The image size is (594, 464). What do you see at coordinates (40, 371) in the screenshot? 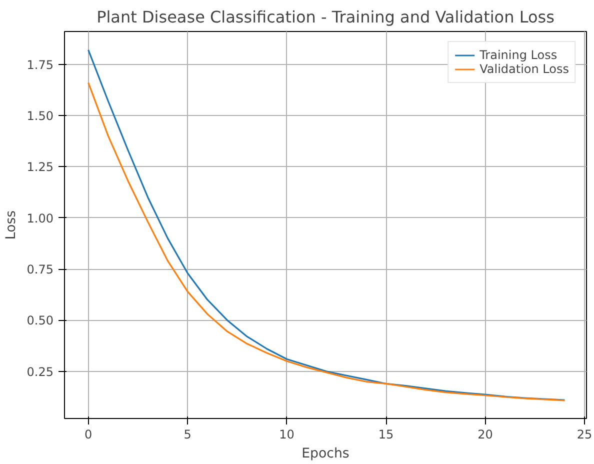
I see `y-tick-label: 0.25` at bounding box center [40, 371].